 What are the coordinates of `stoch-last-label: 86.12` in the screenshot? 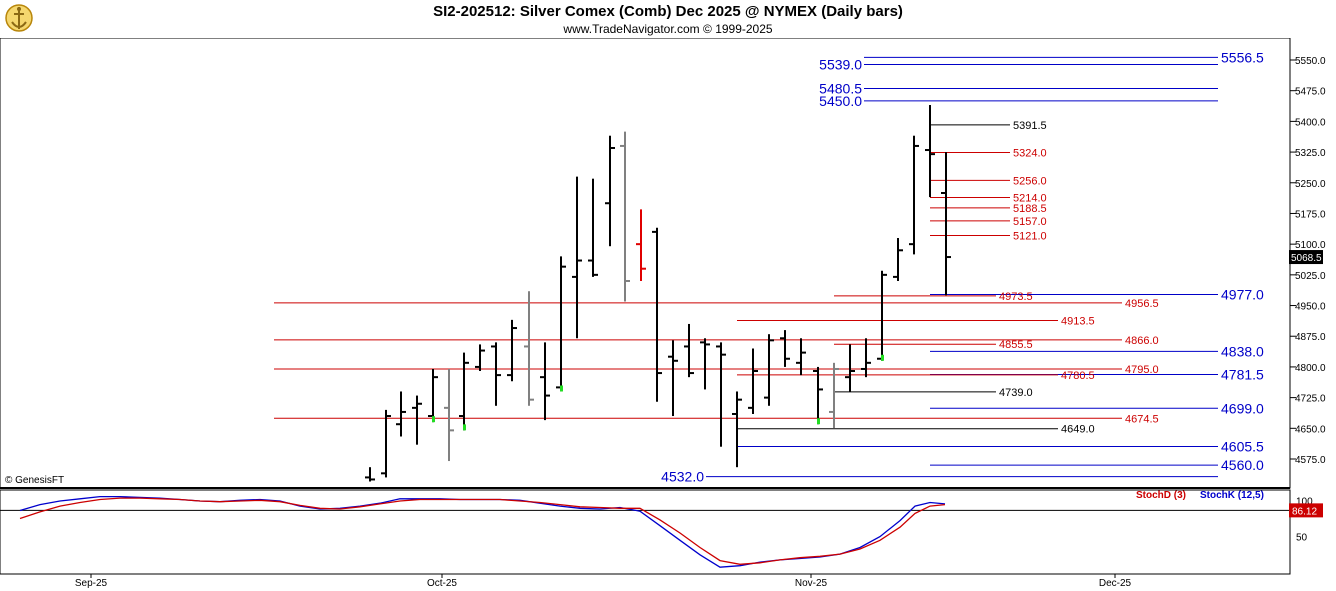 It's located at (1304, 511).